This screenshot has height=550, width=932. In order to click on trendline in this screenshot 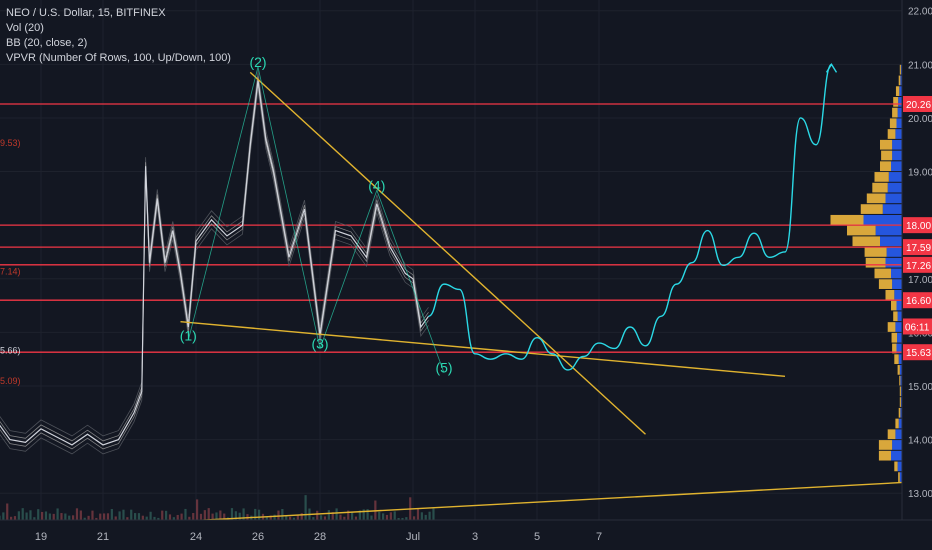, I will do `click(483, 349)`.